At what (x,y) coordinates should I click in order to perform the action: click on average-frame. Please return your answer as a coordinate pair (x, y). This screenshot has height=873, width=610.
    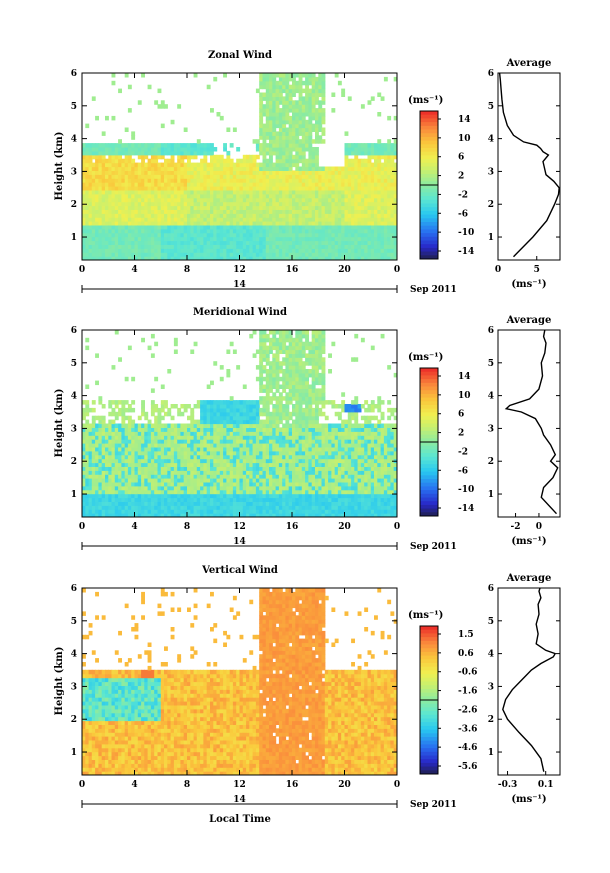
    Looking at the image, I should click on (529, 166).